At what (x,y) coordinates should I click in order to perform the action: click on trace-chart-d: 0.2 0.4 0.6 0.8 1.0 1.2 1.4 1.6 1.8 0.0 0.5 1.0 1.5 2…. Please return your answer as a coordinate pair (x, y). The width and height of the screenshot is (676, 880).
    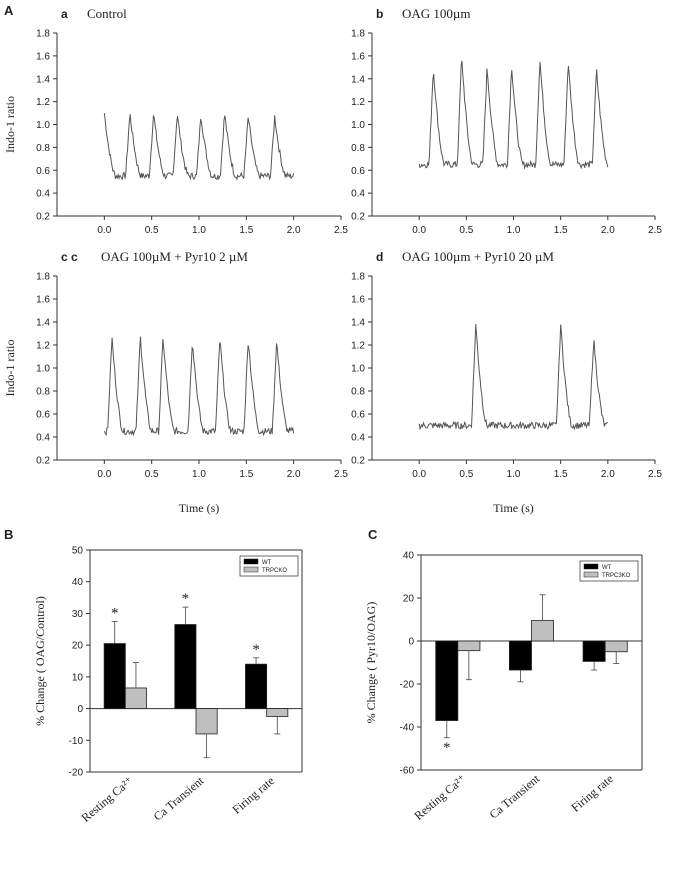
    Looking at the image, I should click on (506, 382).